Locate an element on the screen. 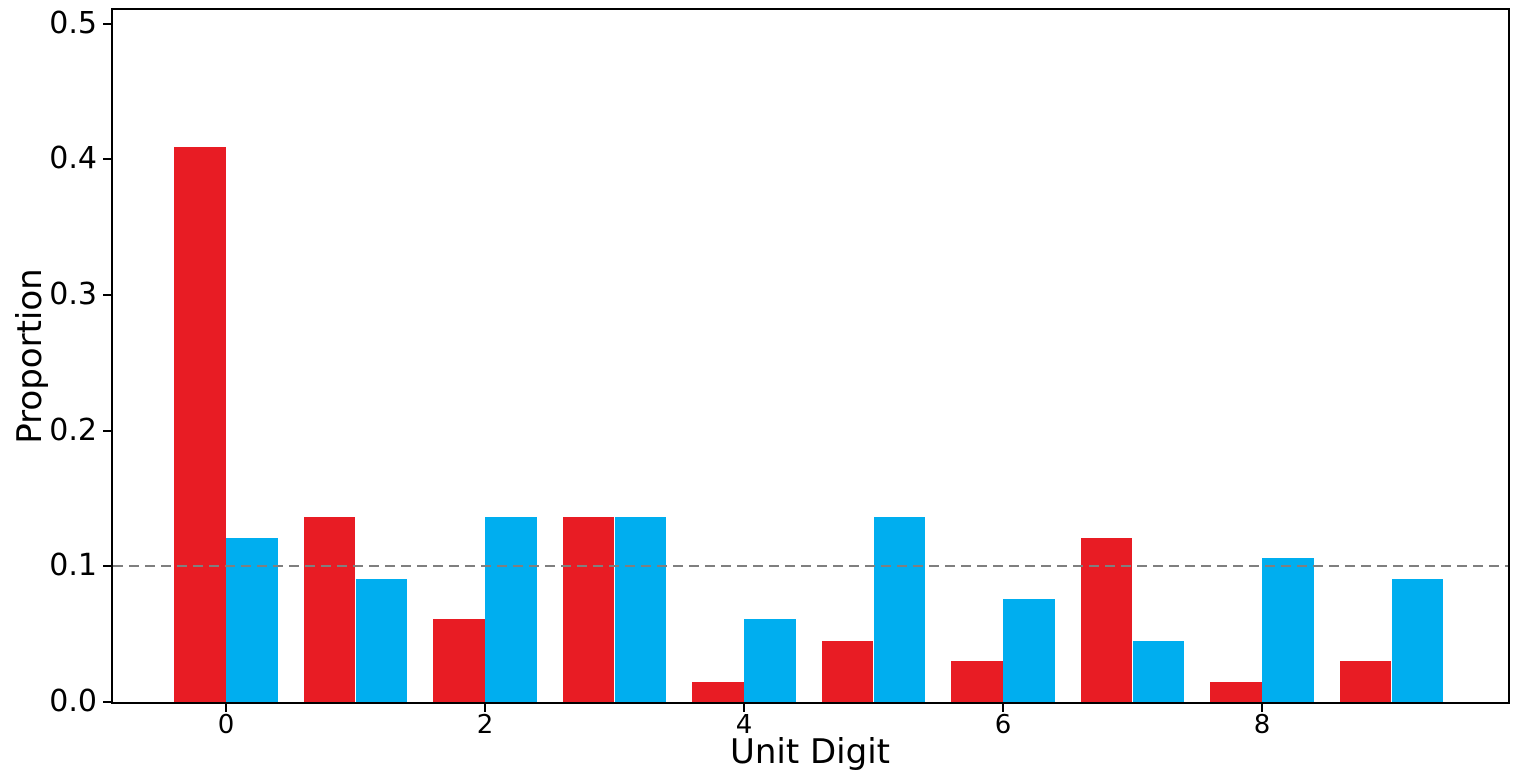  y-tick-label-0.0: 0.0 is located at coordinates (73, 701).